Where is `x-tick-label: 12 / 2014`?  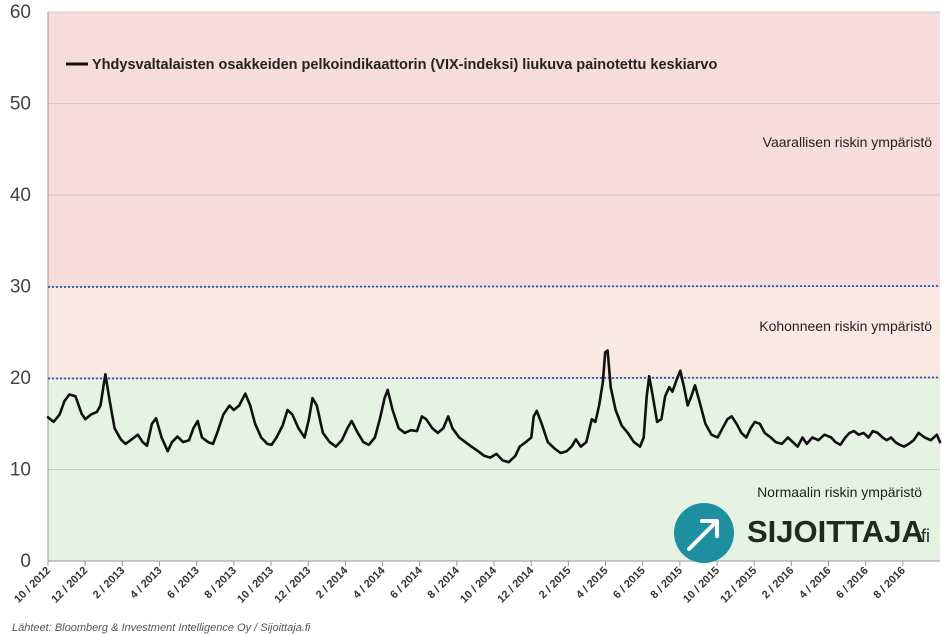
x-tick-label: 12 / 2014 is located at coordinates (516, 585).